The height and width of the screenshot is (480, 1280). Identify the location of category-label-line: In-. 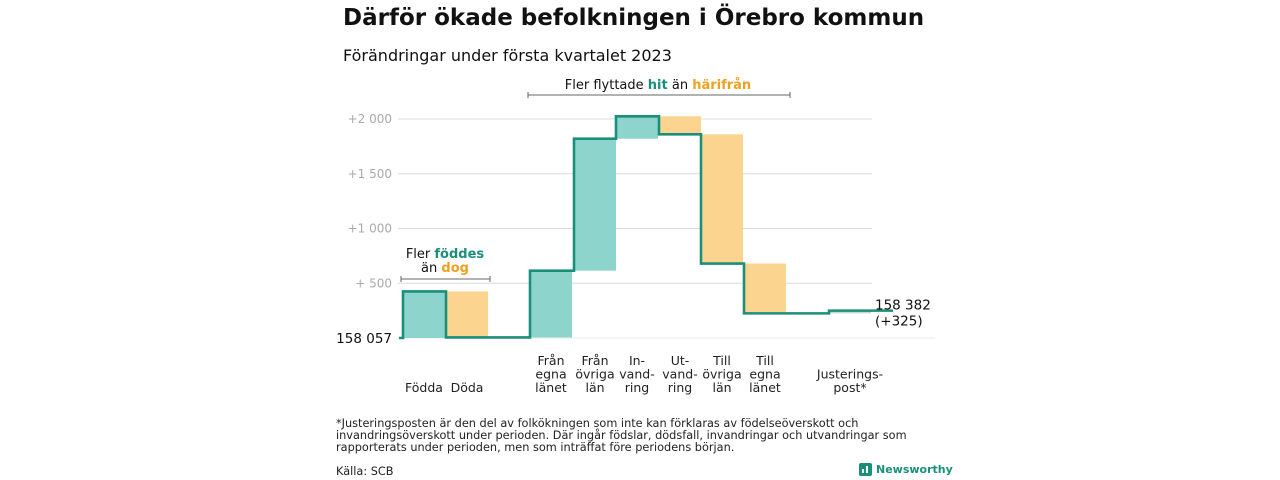
(637, 360).